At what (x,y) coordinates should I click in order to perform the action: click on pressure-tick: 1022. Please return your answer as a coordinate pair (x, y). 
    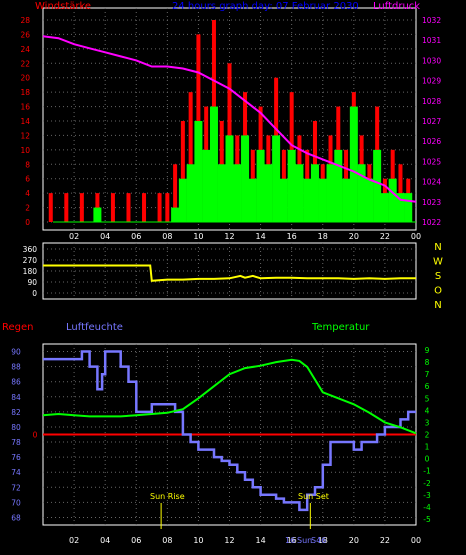
    Looking at the image, I should click on (431, 222).